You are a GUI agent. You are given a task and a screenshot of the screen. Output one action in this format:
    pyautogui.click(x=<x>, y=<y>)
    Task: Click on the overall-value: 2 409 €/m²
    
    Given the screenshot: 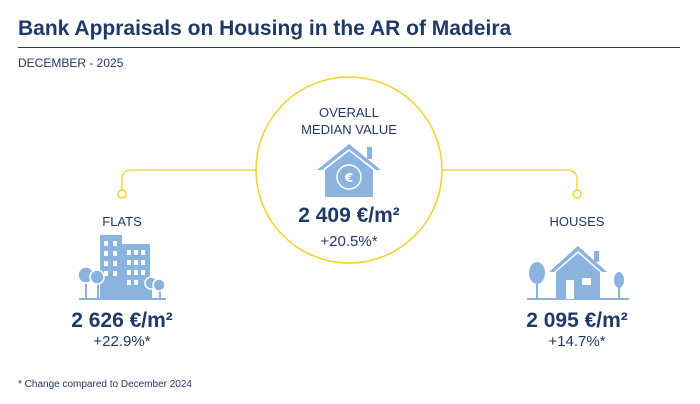 What is the action you would take?
    pyautogui.click(x=349, y=215)
    